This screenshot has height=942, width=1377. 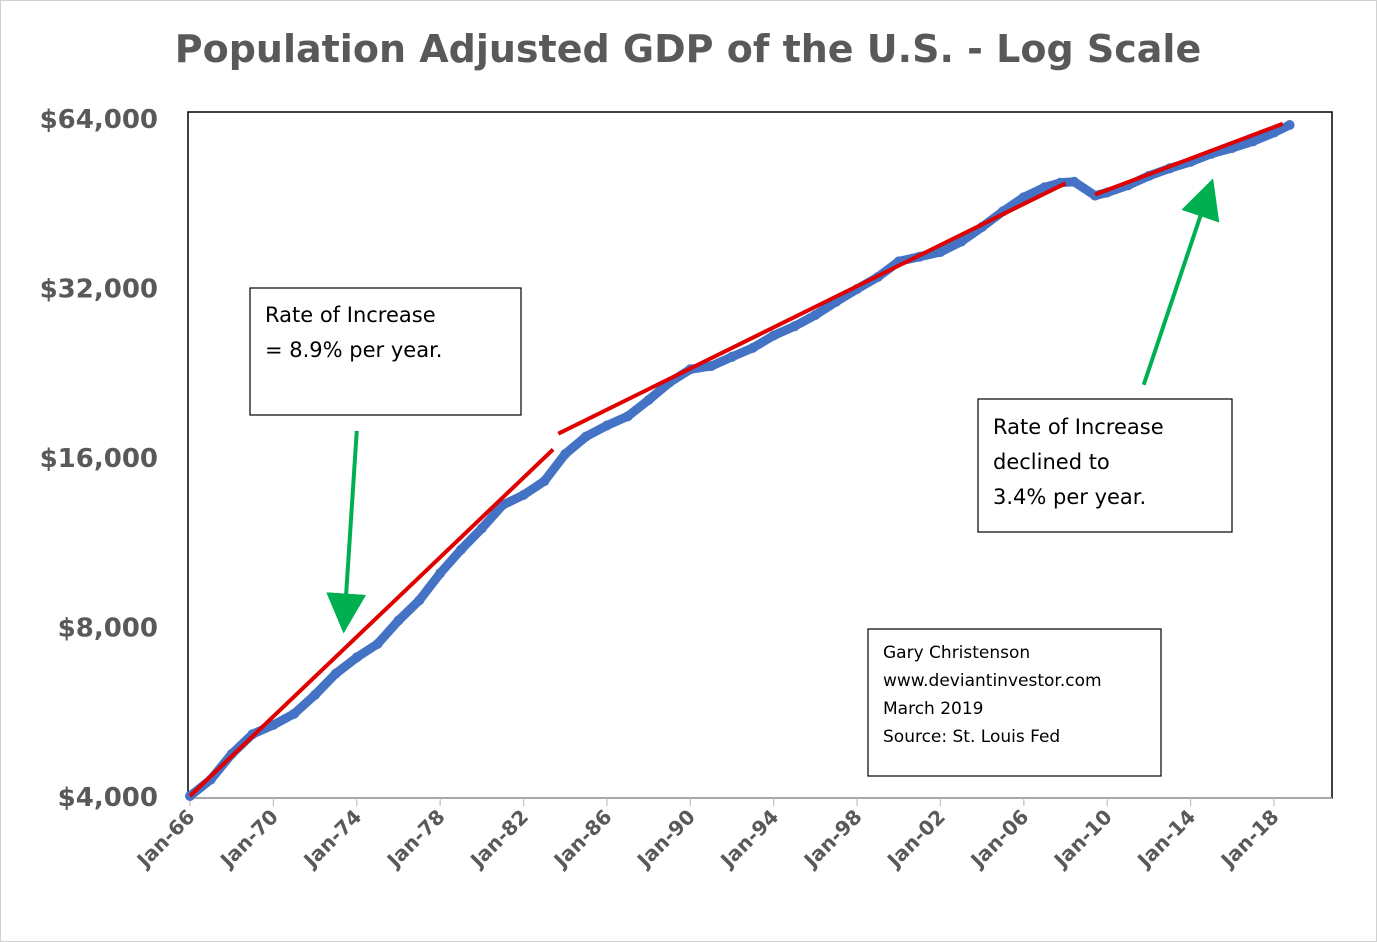 What do you see at coordinates (108, 798) in the screenshot?
I see `y-tick-label: $4,000` at bounding box center [108, 798].